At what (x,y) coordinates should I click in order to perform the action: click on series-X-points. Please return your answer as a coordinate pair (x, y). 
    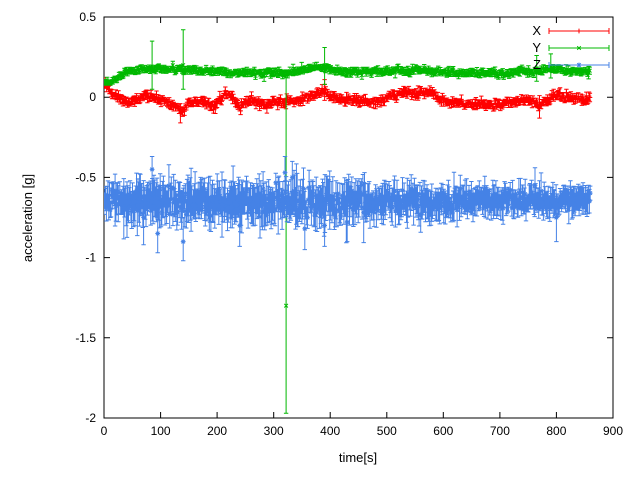
    Looking at the image, I should click on (348, 97).